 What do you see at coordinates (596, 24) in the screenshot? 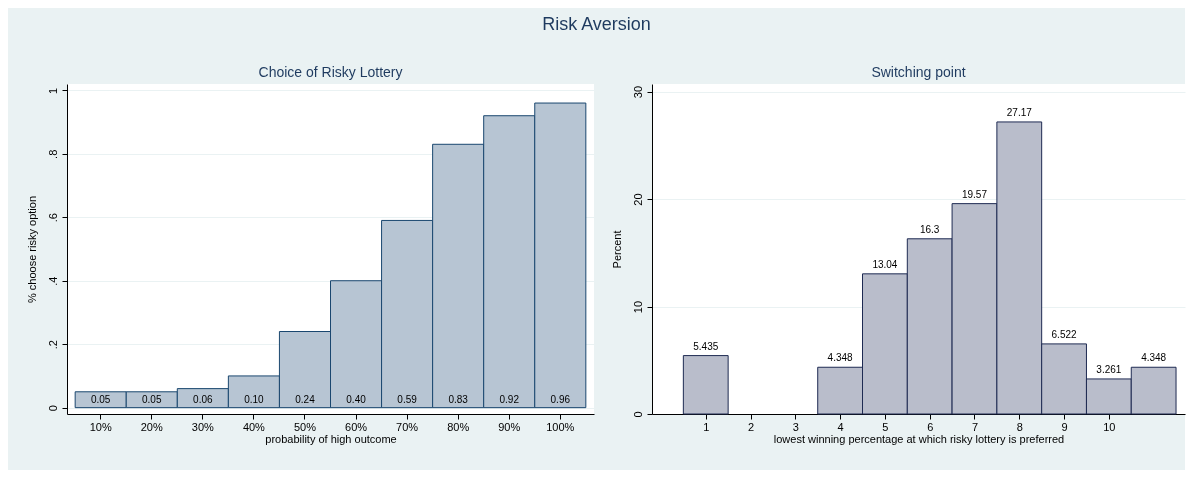
I see `text: Risk Aversion` at bounding box center [596, 24].